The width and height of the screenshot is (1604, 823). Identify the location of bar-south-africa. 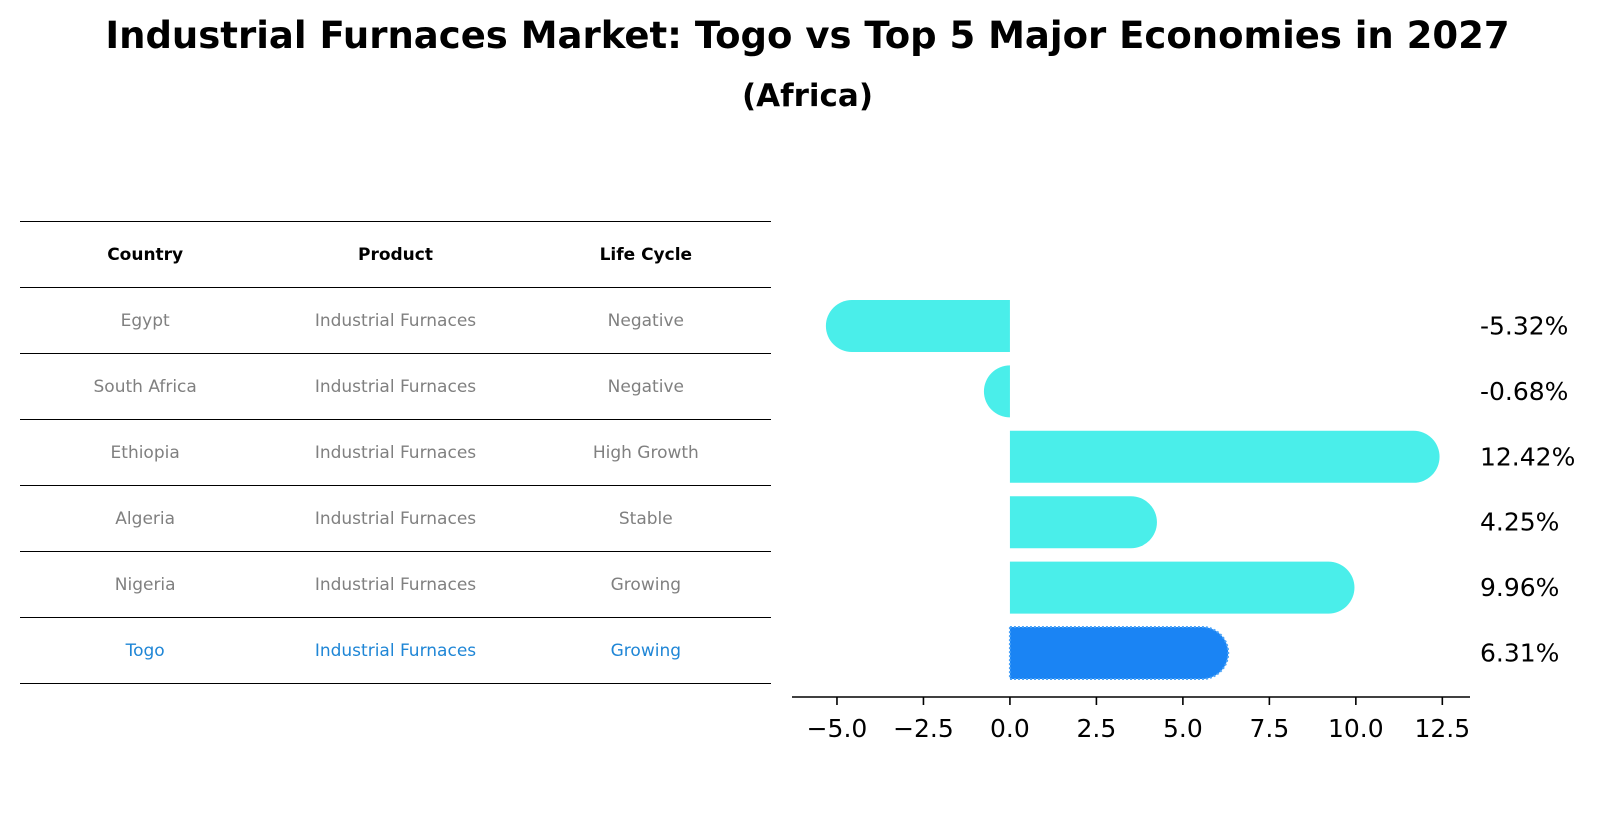
(996, 391).